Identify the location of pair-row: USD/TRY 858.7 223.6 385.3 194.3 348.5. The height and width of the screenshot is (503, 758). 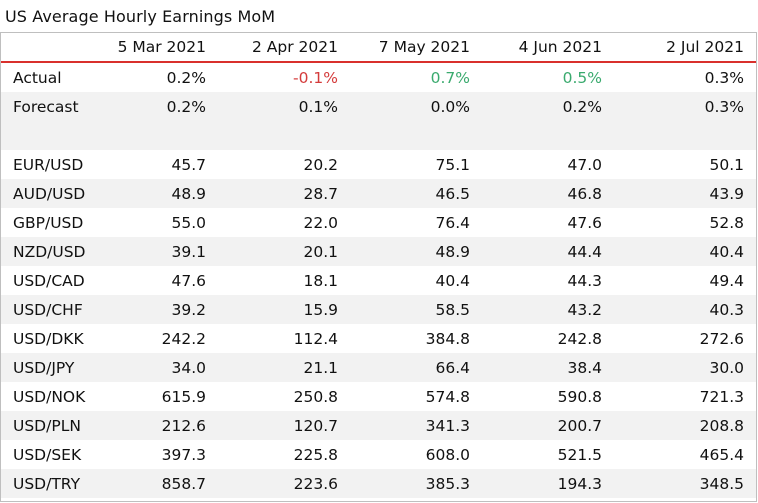
(378, 483).